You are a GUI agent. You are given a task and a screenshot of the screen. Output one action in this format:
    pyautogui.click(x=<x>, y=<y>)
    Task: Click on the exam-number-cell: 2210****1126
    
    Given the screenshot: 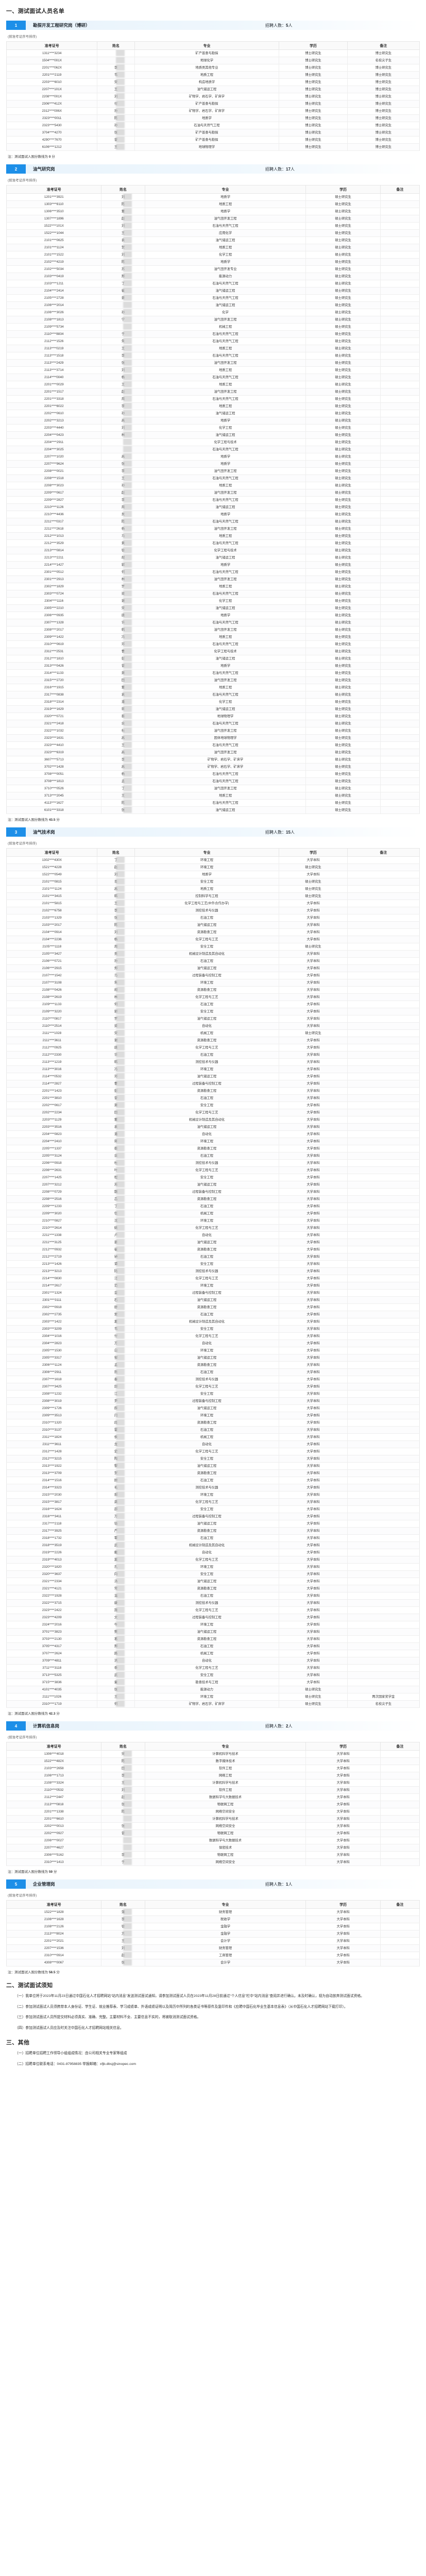 What is the action you would take?
    pyautogui.click(x=54, y=507)
    